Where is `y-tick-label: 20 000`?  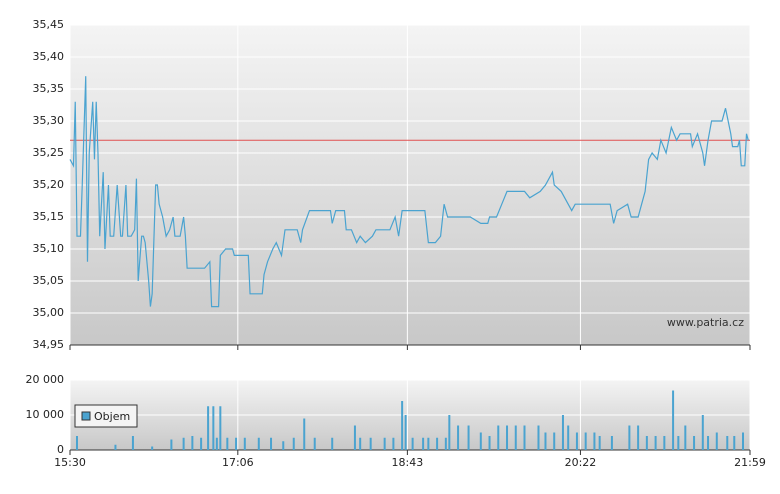
y-tick-label: 20 000 is located at coordinates (45, 379).